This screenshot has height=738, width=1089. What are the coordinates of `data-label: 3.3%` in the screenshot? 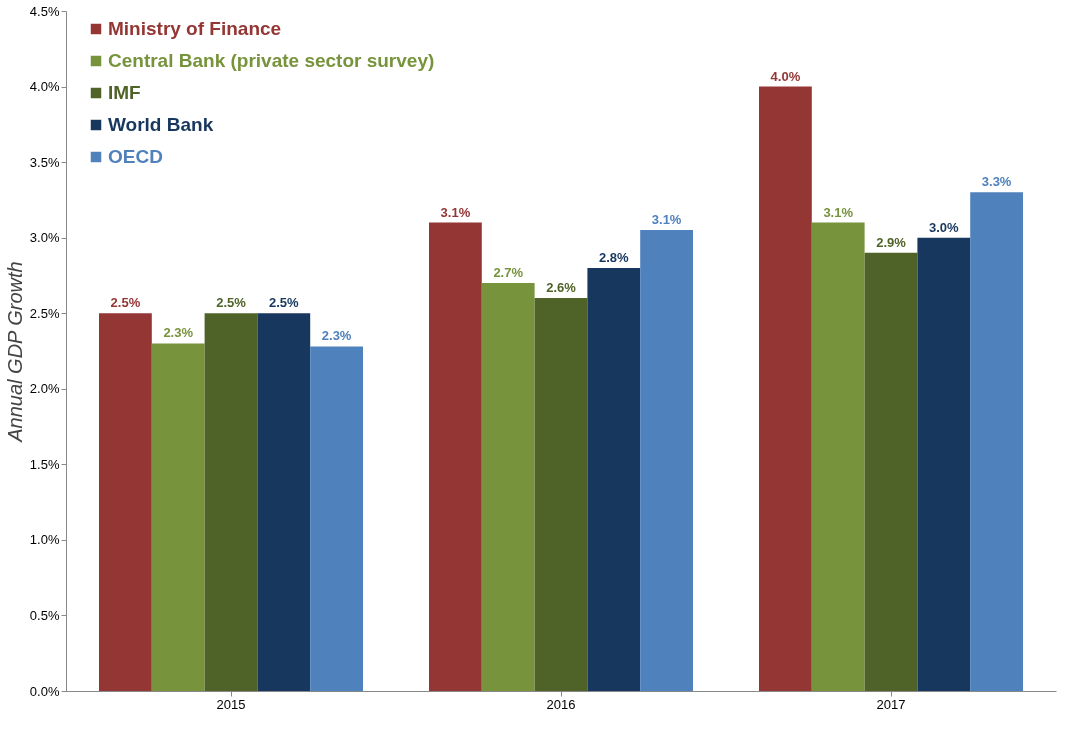 It's located at (996, 182).